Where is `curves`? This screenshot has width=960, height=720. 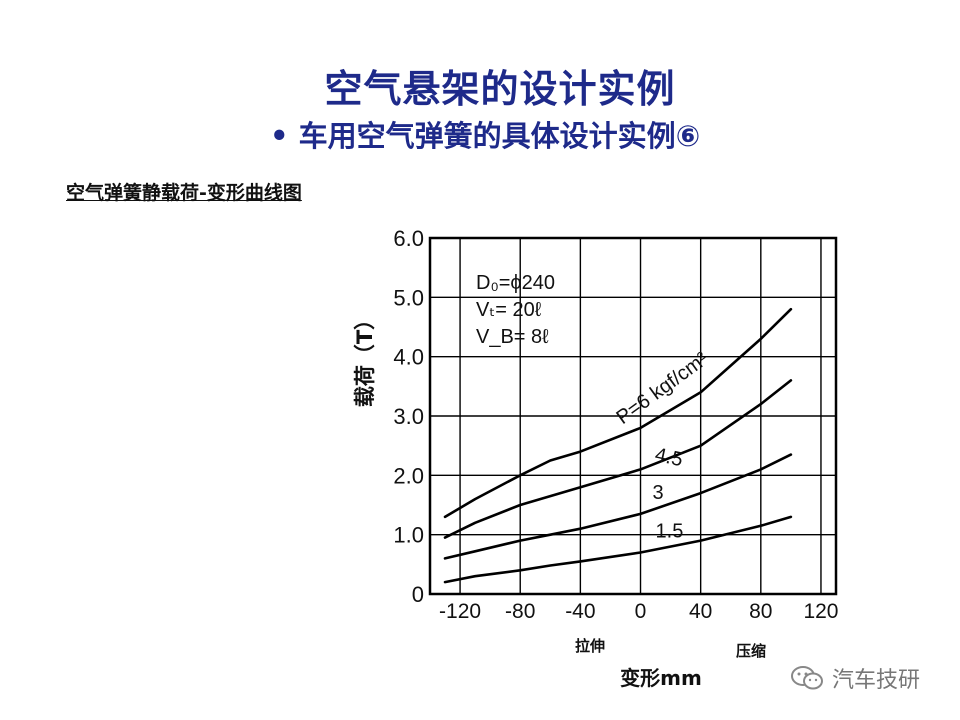
curves is located at coordinates (618, 445).